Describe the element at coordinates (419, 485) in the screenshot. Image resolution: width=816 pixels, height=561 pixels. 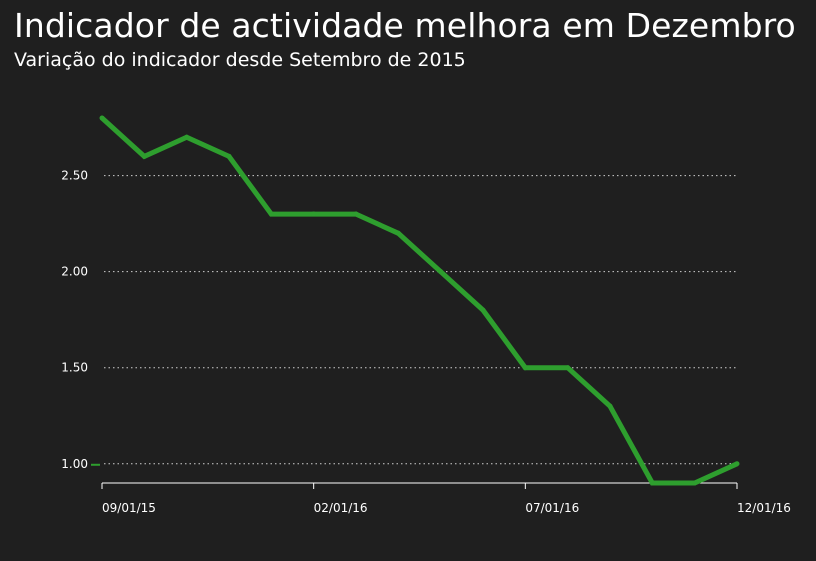
I see `x-axis` at that location.